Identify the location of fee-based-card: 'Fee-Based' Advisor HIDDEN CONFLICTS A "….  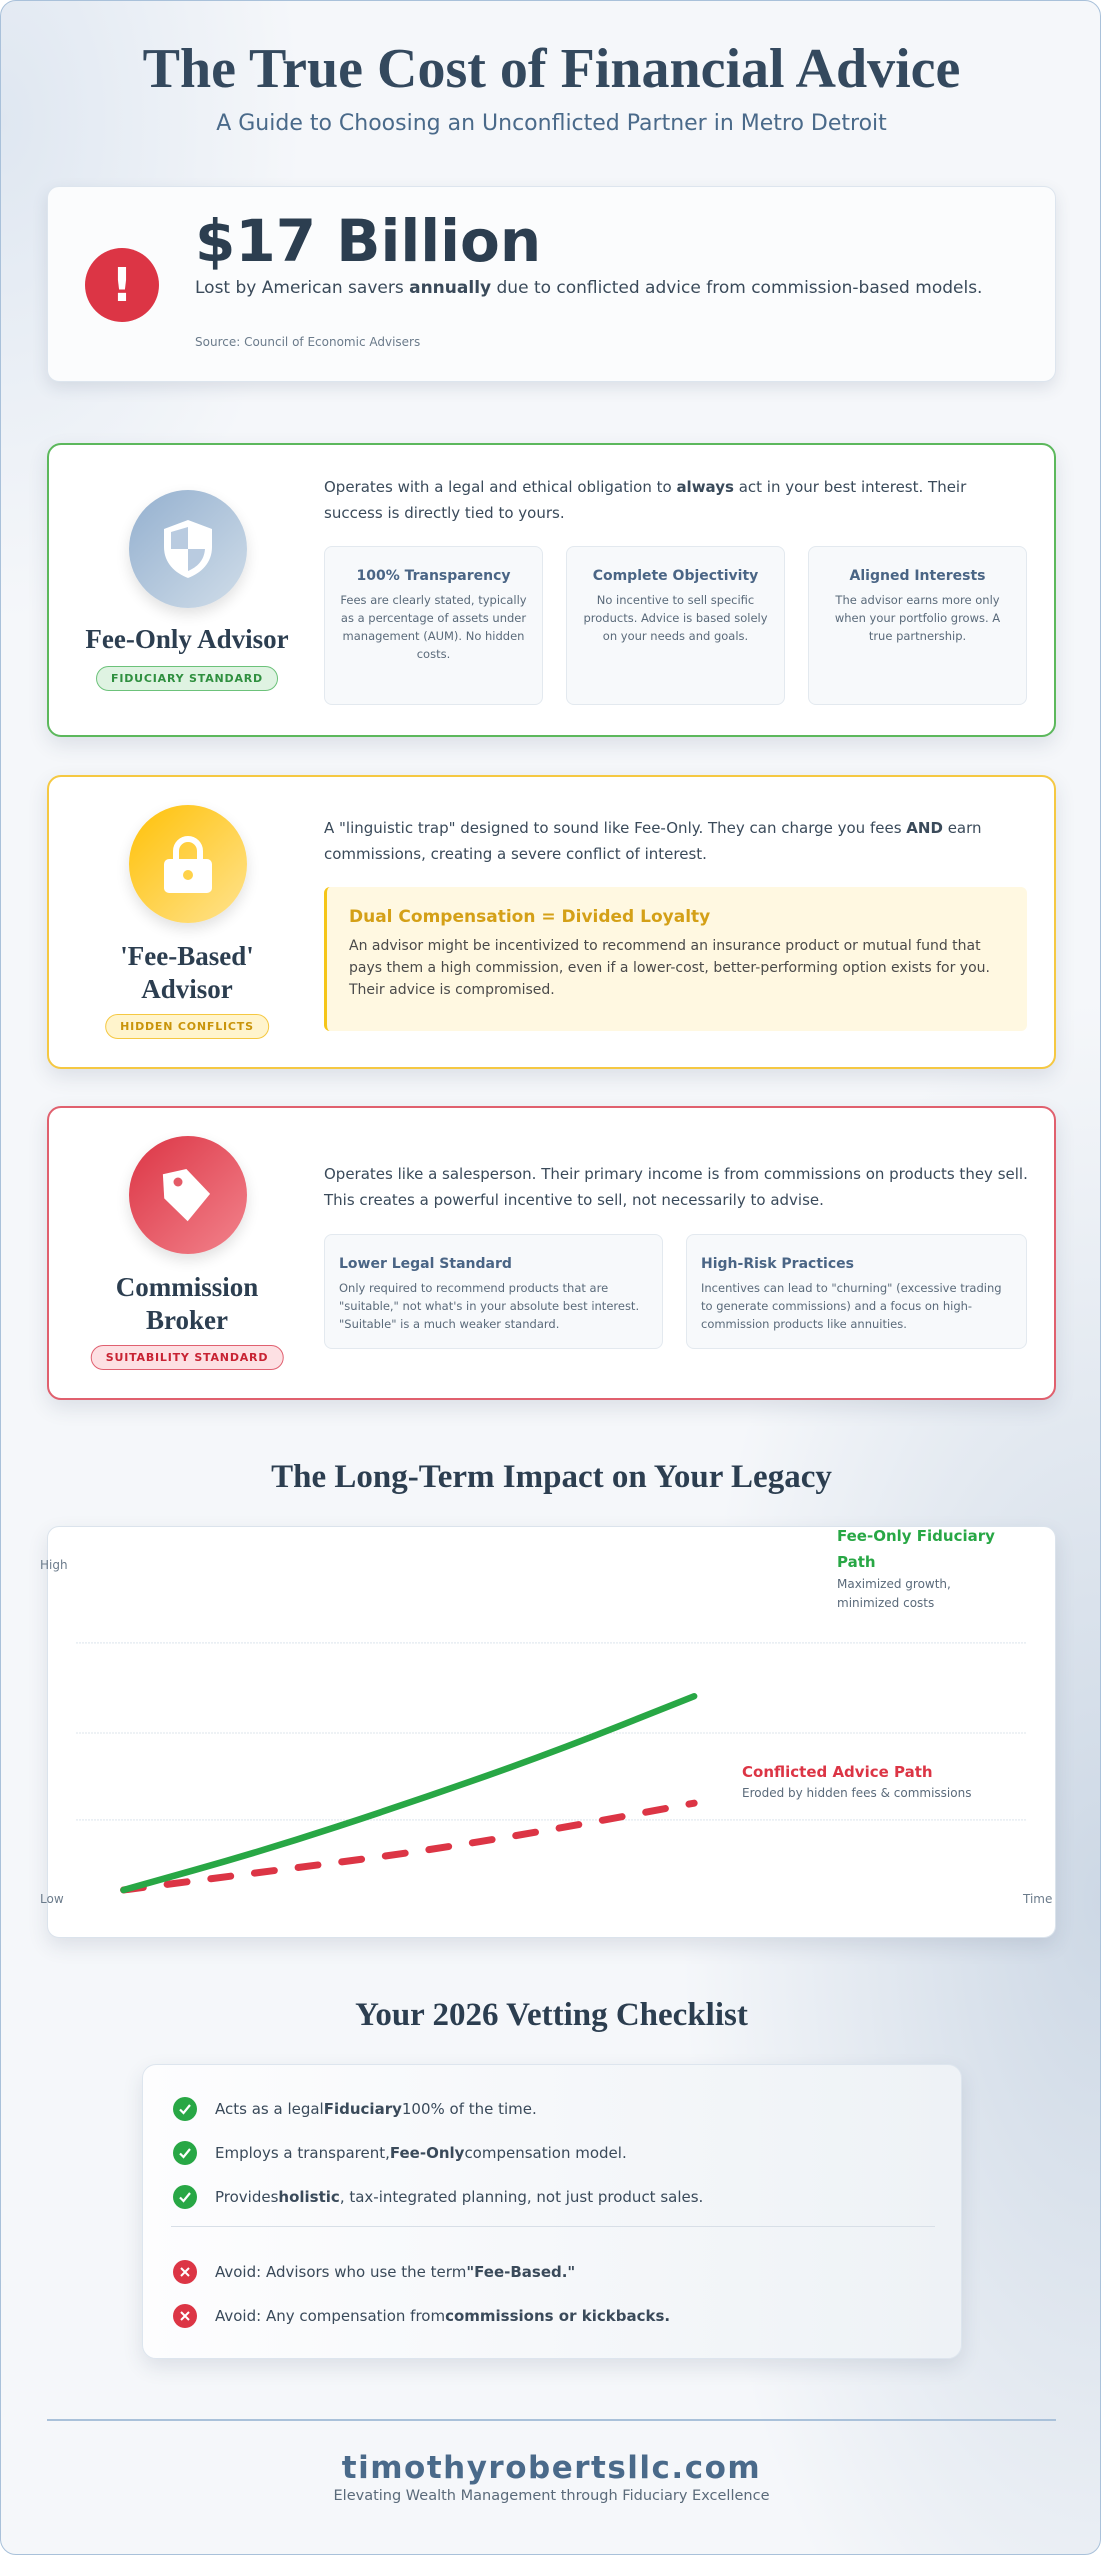
(551, 922).